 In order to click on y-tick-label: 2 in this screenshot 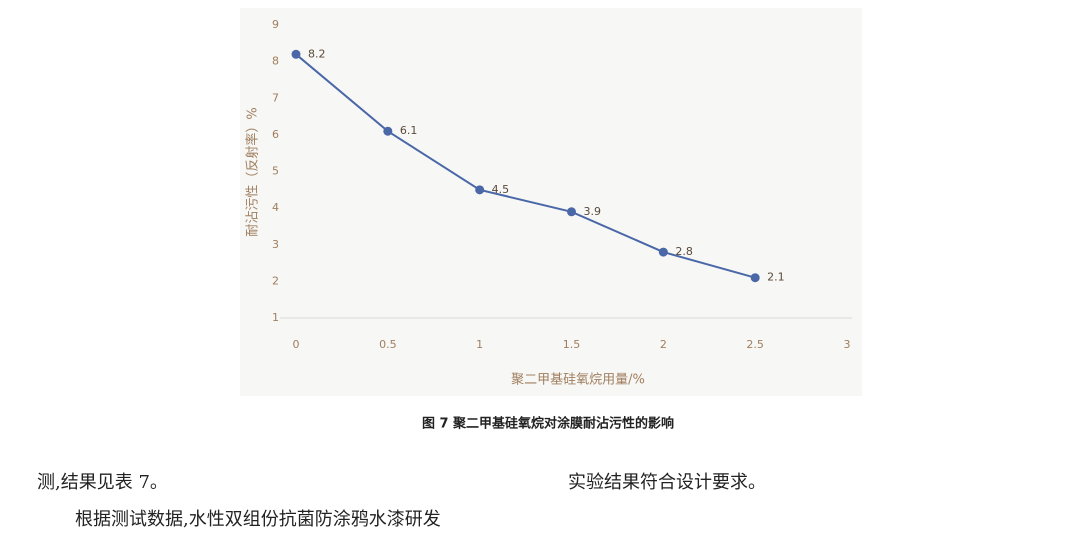, I will do `click(275, 280)`.